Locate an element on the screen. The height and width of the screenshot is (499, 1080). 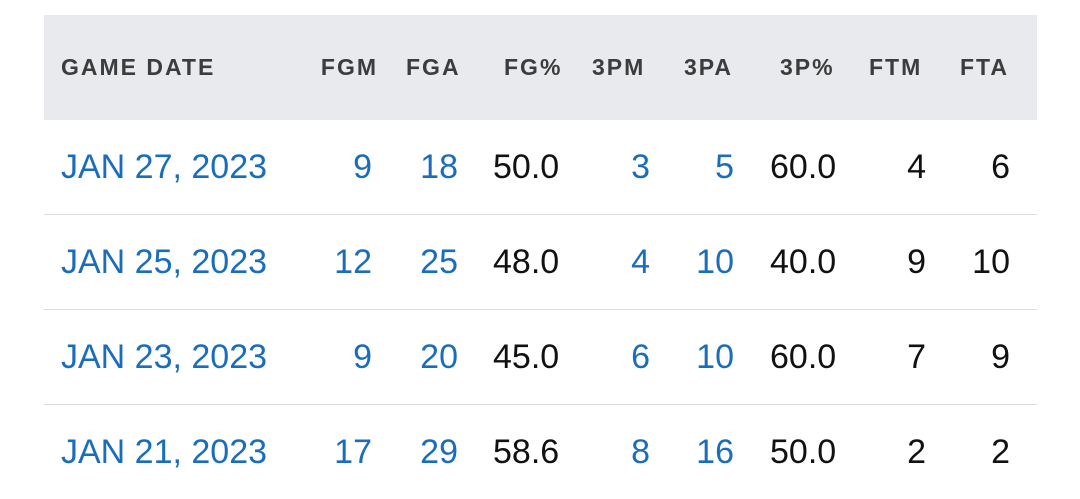
col-header-fta: FTA is located at coordinates (985, 67).